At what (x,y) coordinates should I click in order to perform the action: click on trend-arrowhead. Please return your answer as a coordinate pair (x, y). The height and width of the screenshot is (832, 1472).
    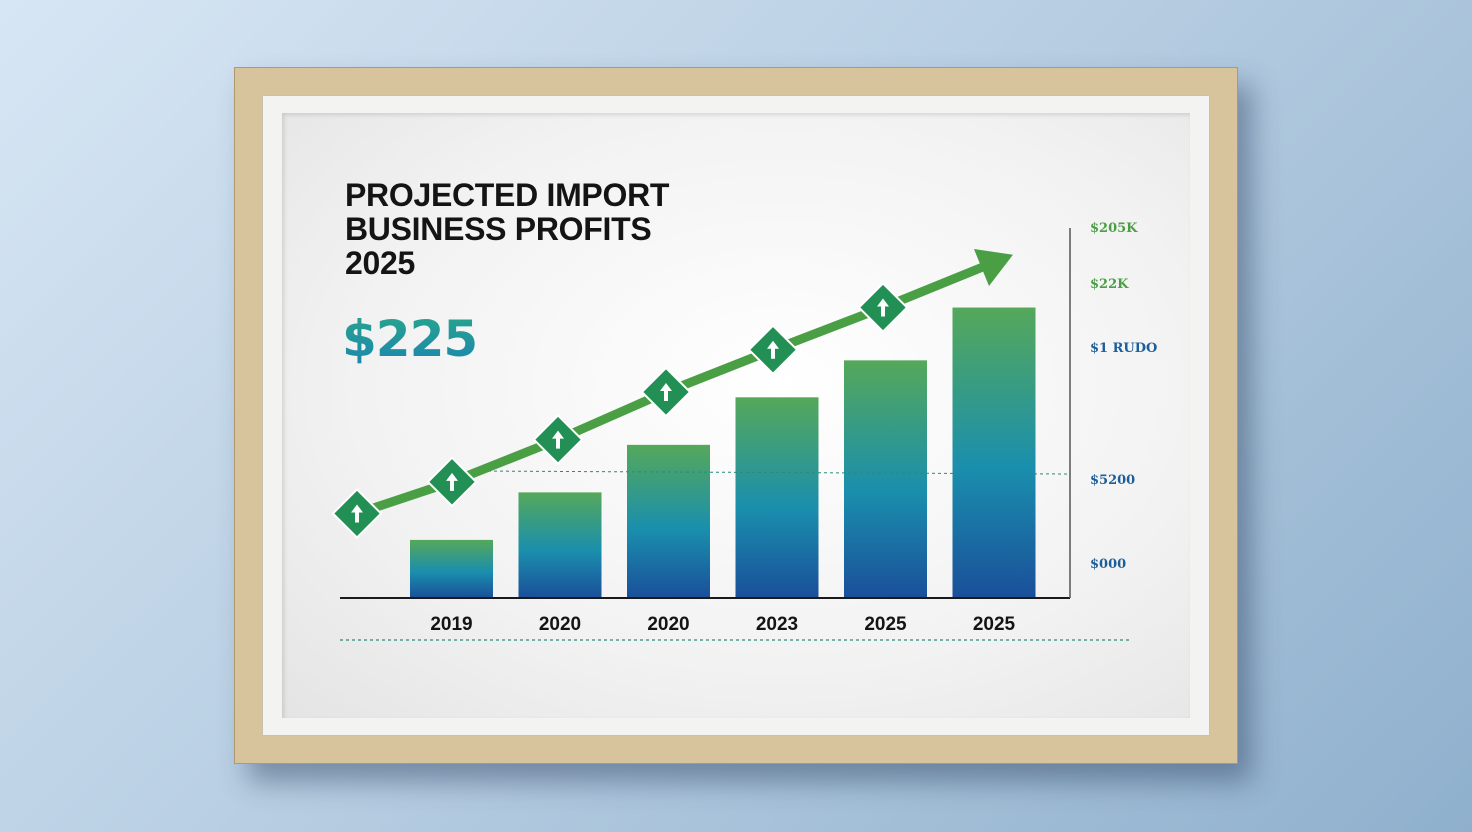
    Looking at the image, I should click on (993, 267).